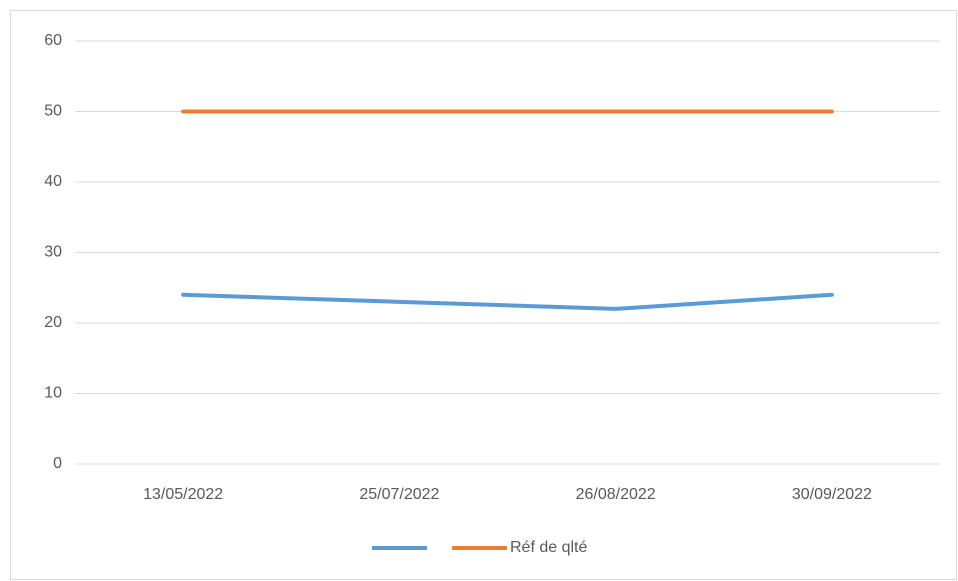  Describe the element at coordinates (53, 40) in the screenshot. I see `y-tick-label: 60` at that location.